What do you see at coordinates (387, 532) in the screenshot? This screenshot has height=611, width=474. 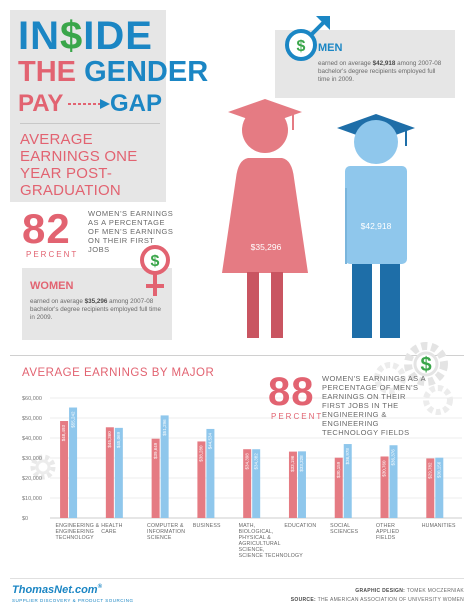 I see `x-category-label: APPLIED` at bounding box center [387, 532].